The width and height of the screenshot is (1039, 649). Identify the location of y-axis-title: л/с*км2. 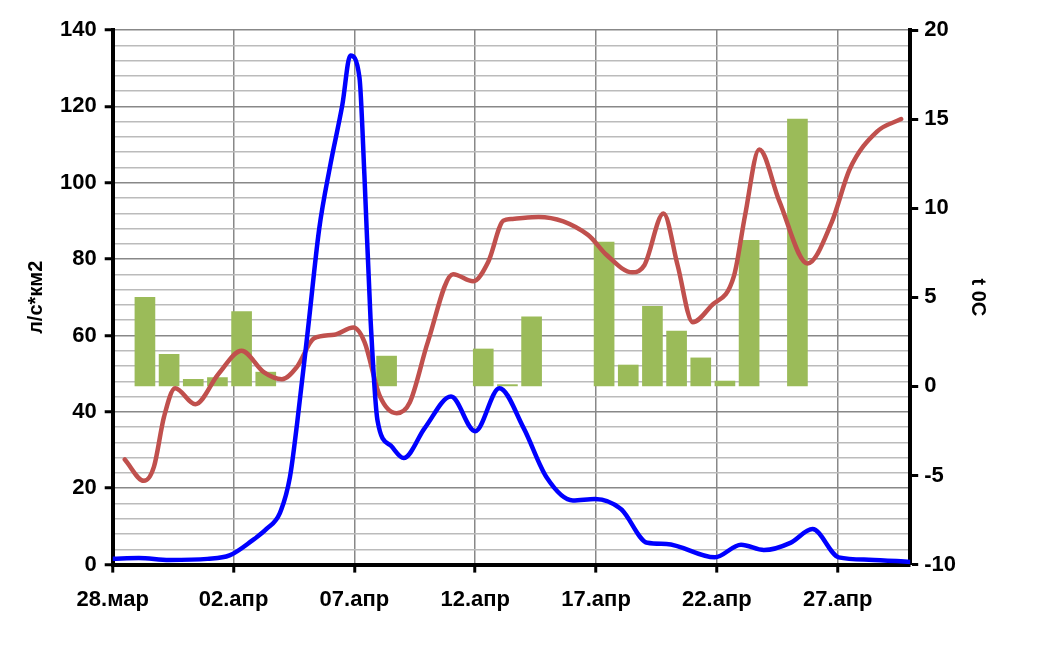
(34, 297).